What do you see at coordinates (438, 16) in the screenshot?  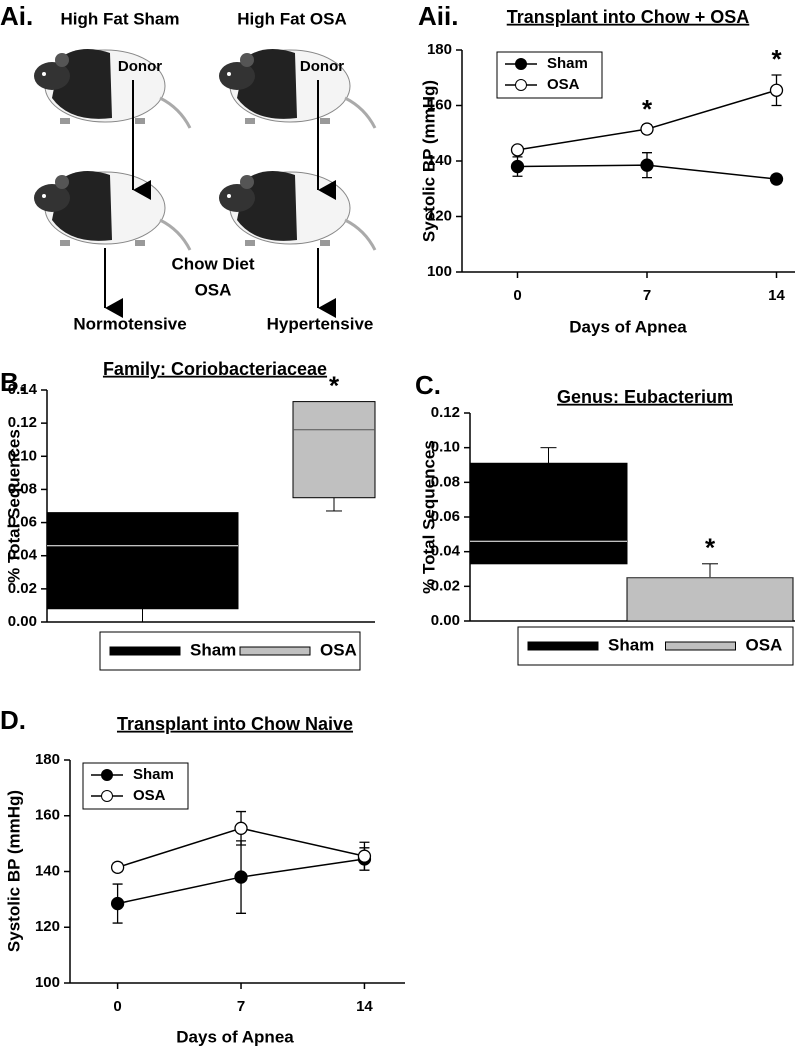 I see `panel-label: Aii.` at bounding box center [438, 16].